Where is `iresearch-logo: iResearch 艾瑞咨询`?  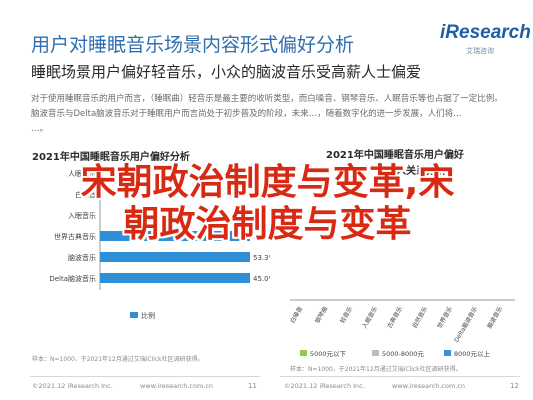
iresearch-logo: iResearch 艾瑞咨询 is located at coordinates (481, 38).